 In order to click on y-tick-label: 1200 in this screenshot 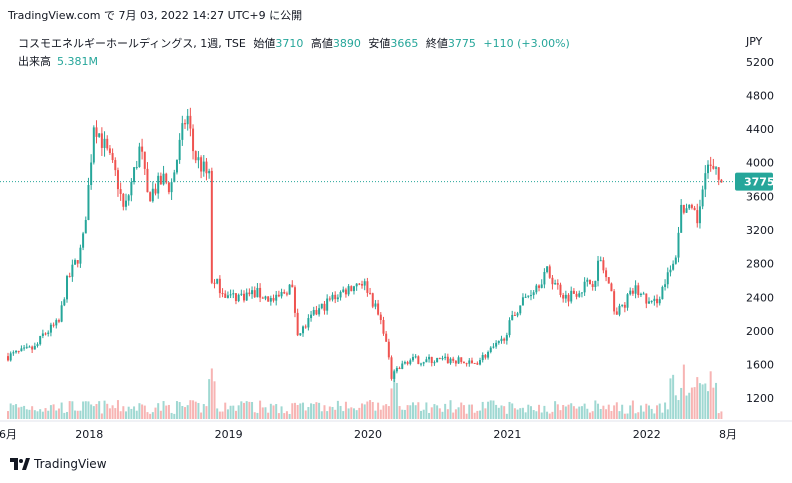, I will do `click(760, 398)`.